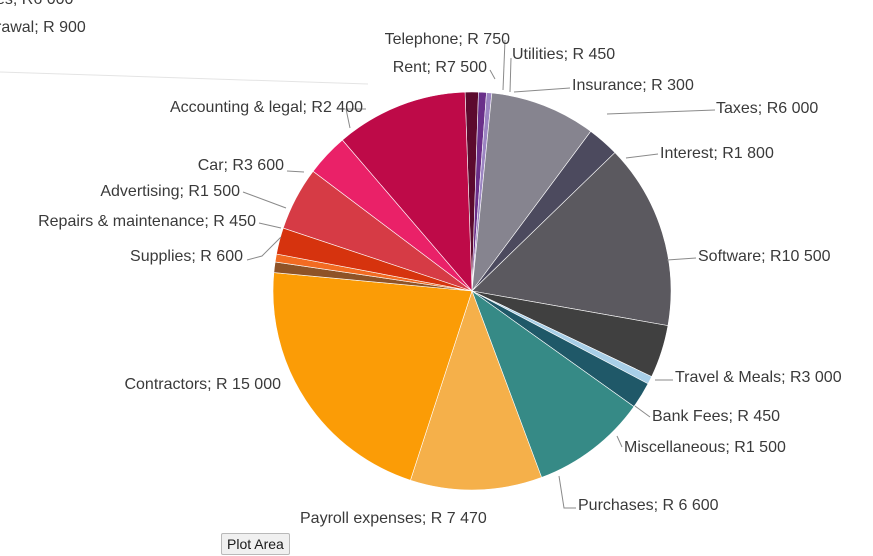 The height and width of the screenshot is (556, 873). Describe the element at coordinates (705, 447) in the screenshot. I see `data-label-8: Miscellaneous; R1 500` at that location.